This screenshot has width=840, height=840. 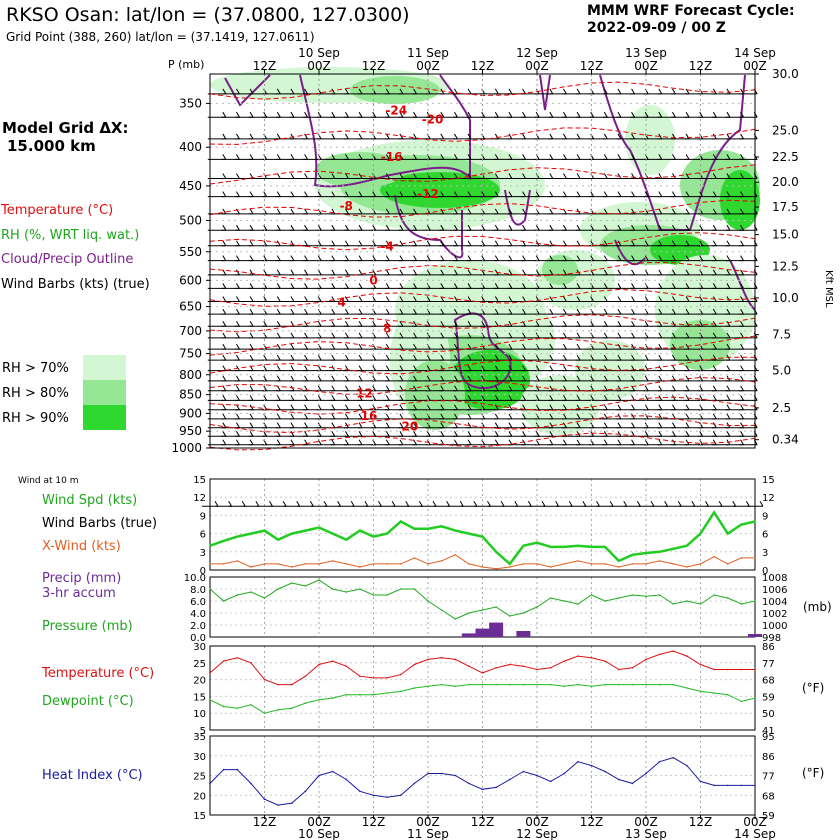 I want to click on pressure-tick-label: 650, so click(x=190, y=307).